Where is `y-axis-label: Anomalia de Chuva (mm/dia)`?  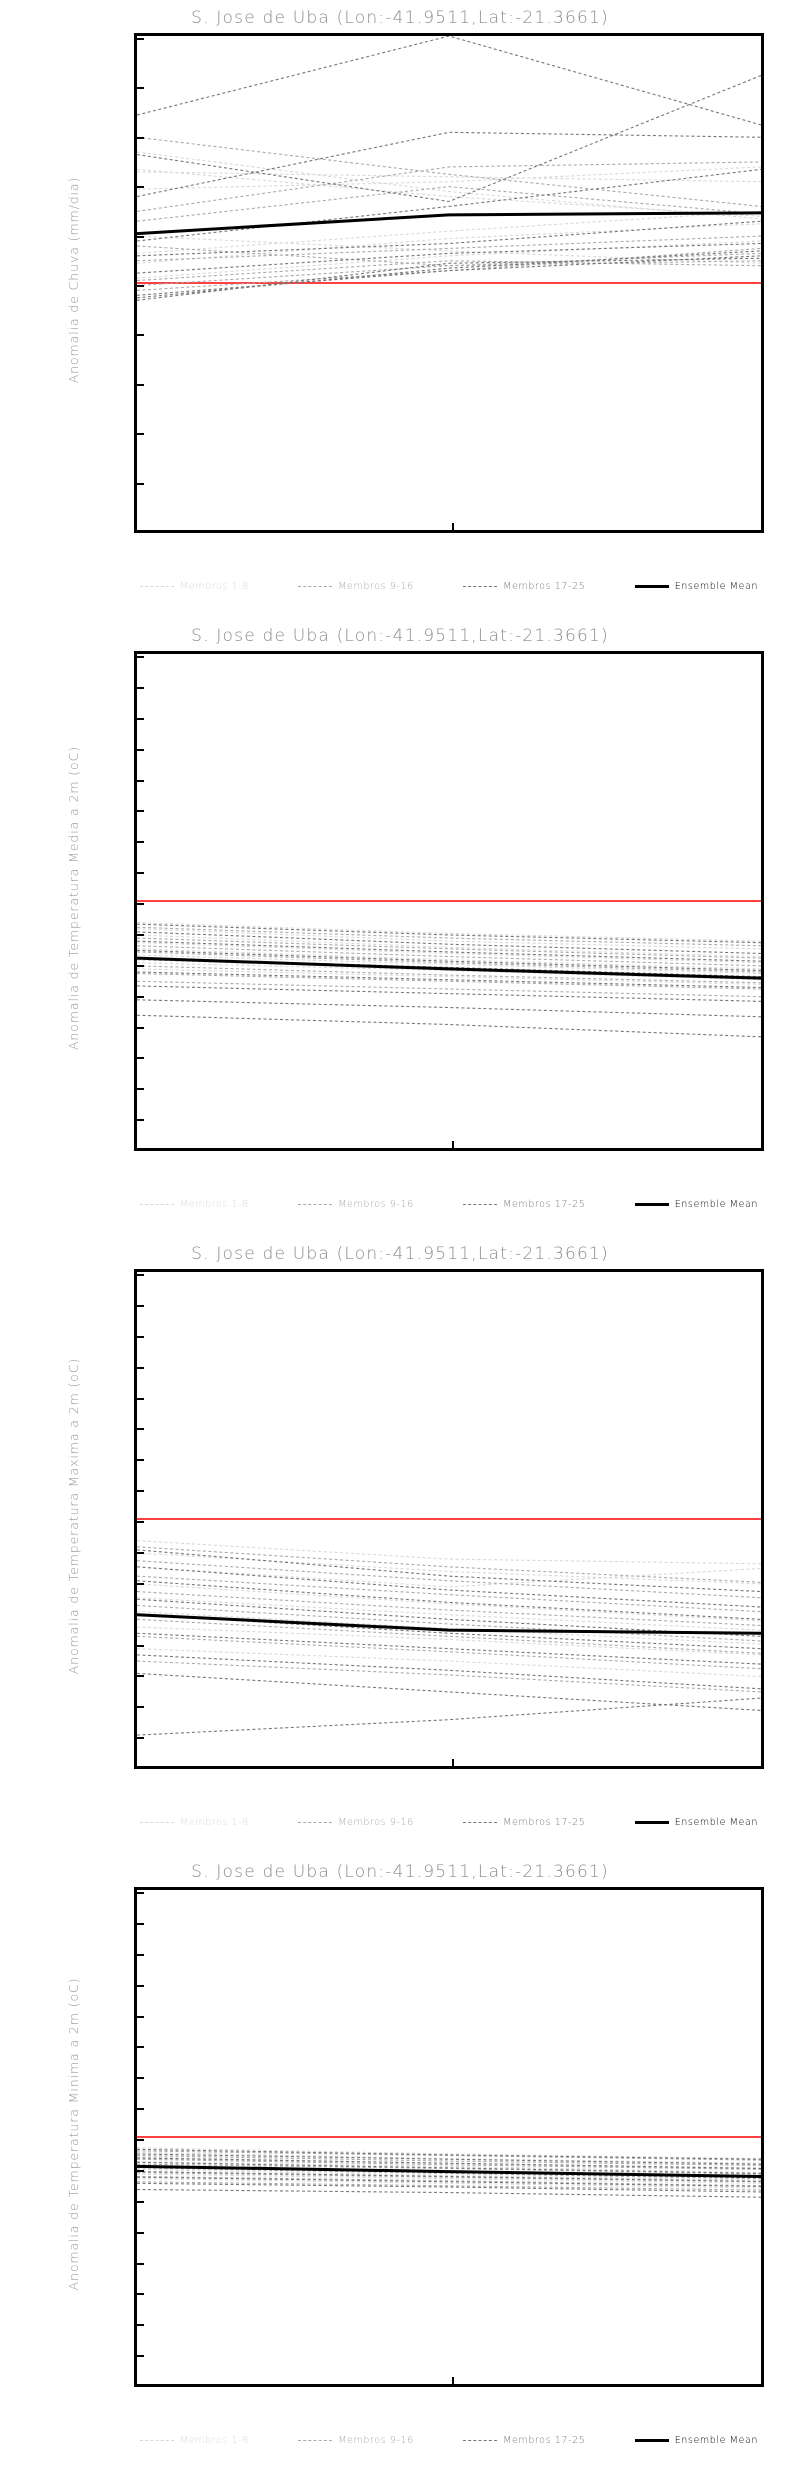 y-axis-label: Anomalia de Chuva (mm/dia) is located at coordinates (73, 280).